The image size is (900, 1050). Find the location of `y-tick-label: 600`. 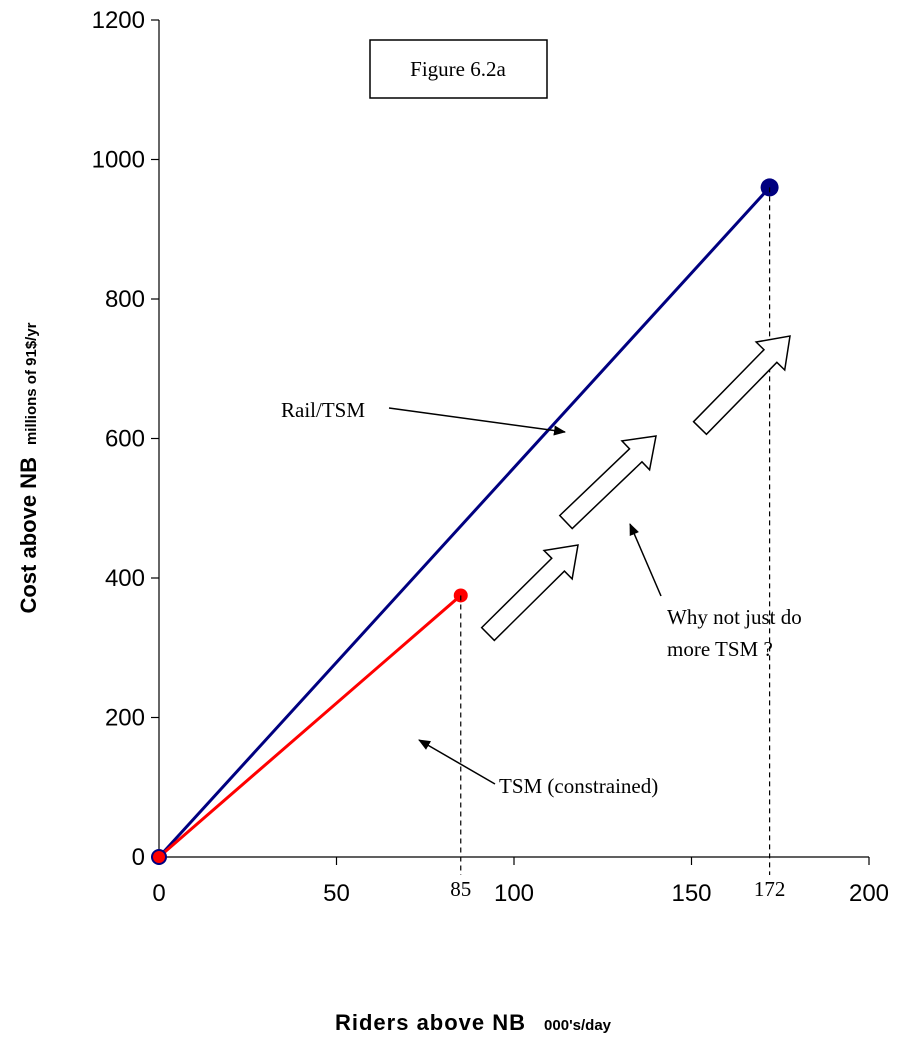

y-tick-label: 600 is located at coordinates (125, 439).